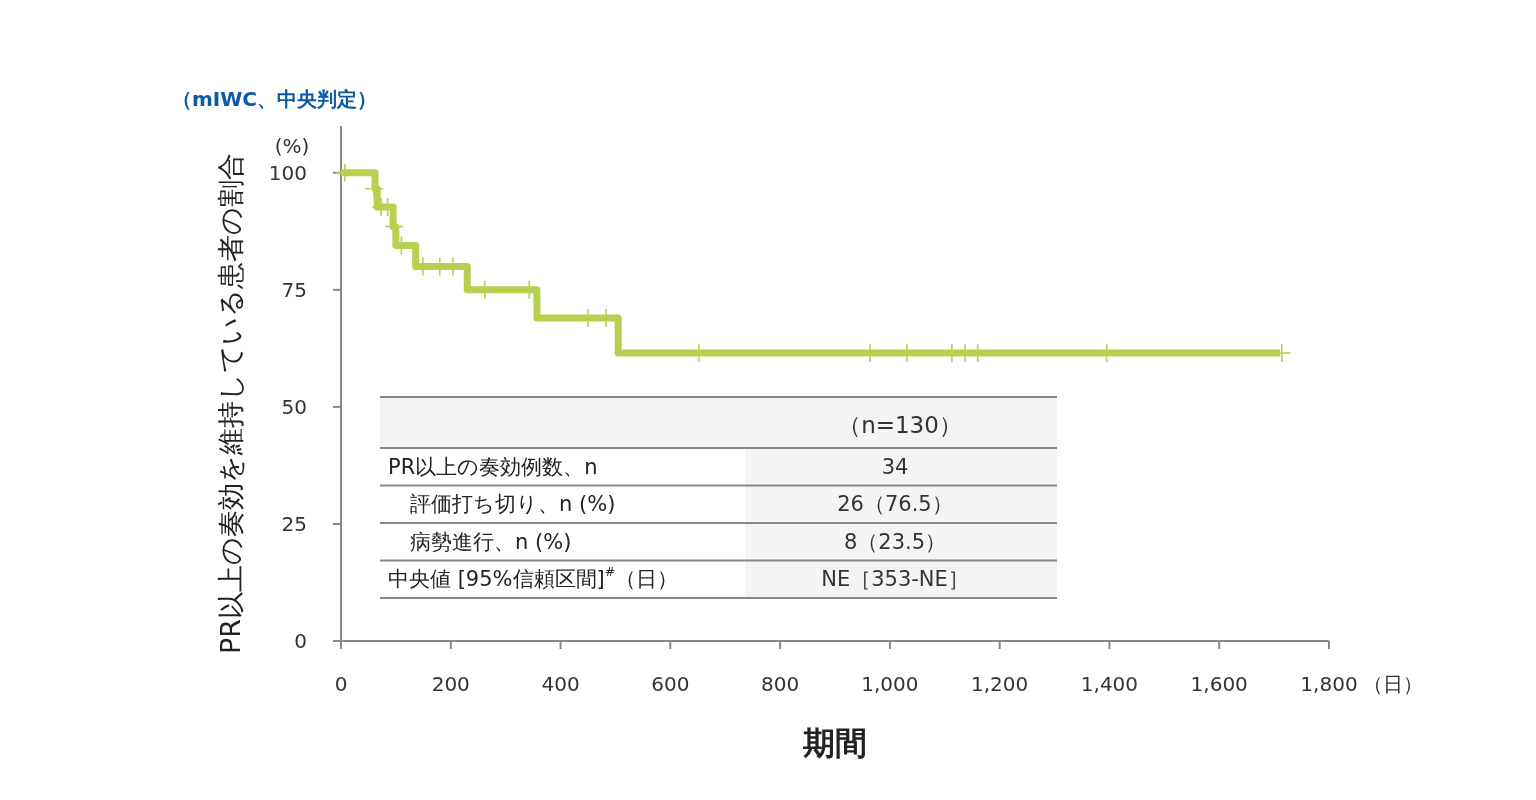 The image size is (1536, 800). Describe the element at coordinates (560, 684) in the screenshot. I see `x-tick-label: 400` at that location.